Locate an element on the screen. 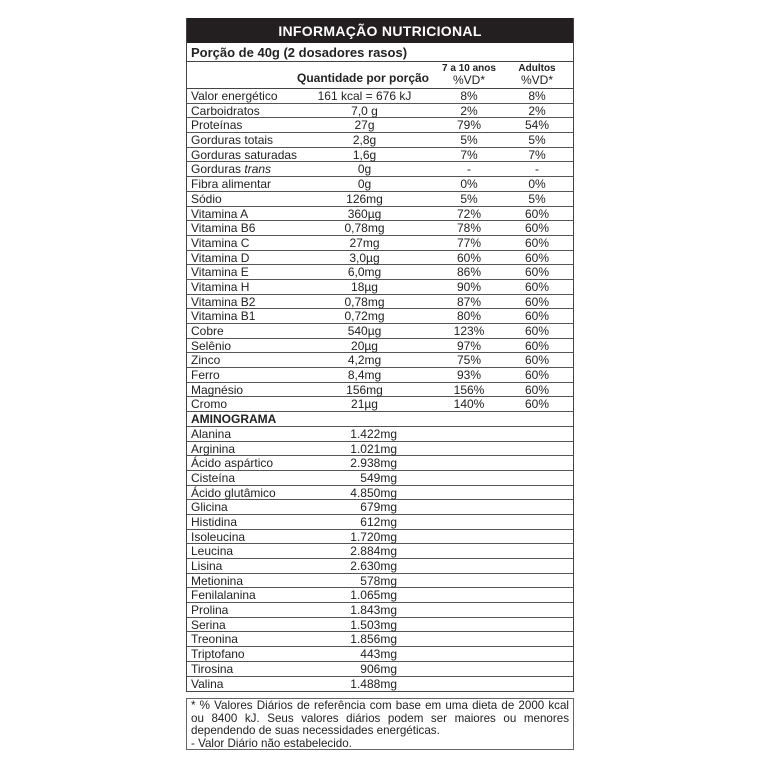 Image resolution: width=760 pixels, height=760 pixels. vd-adults: 7% is located at coordinates (537, 154).